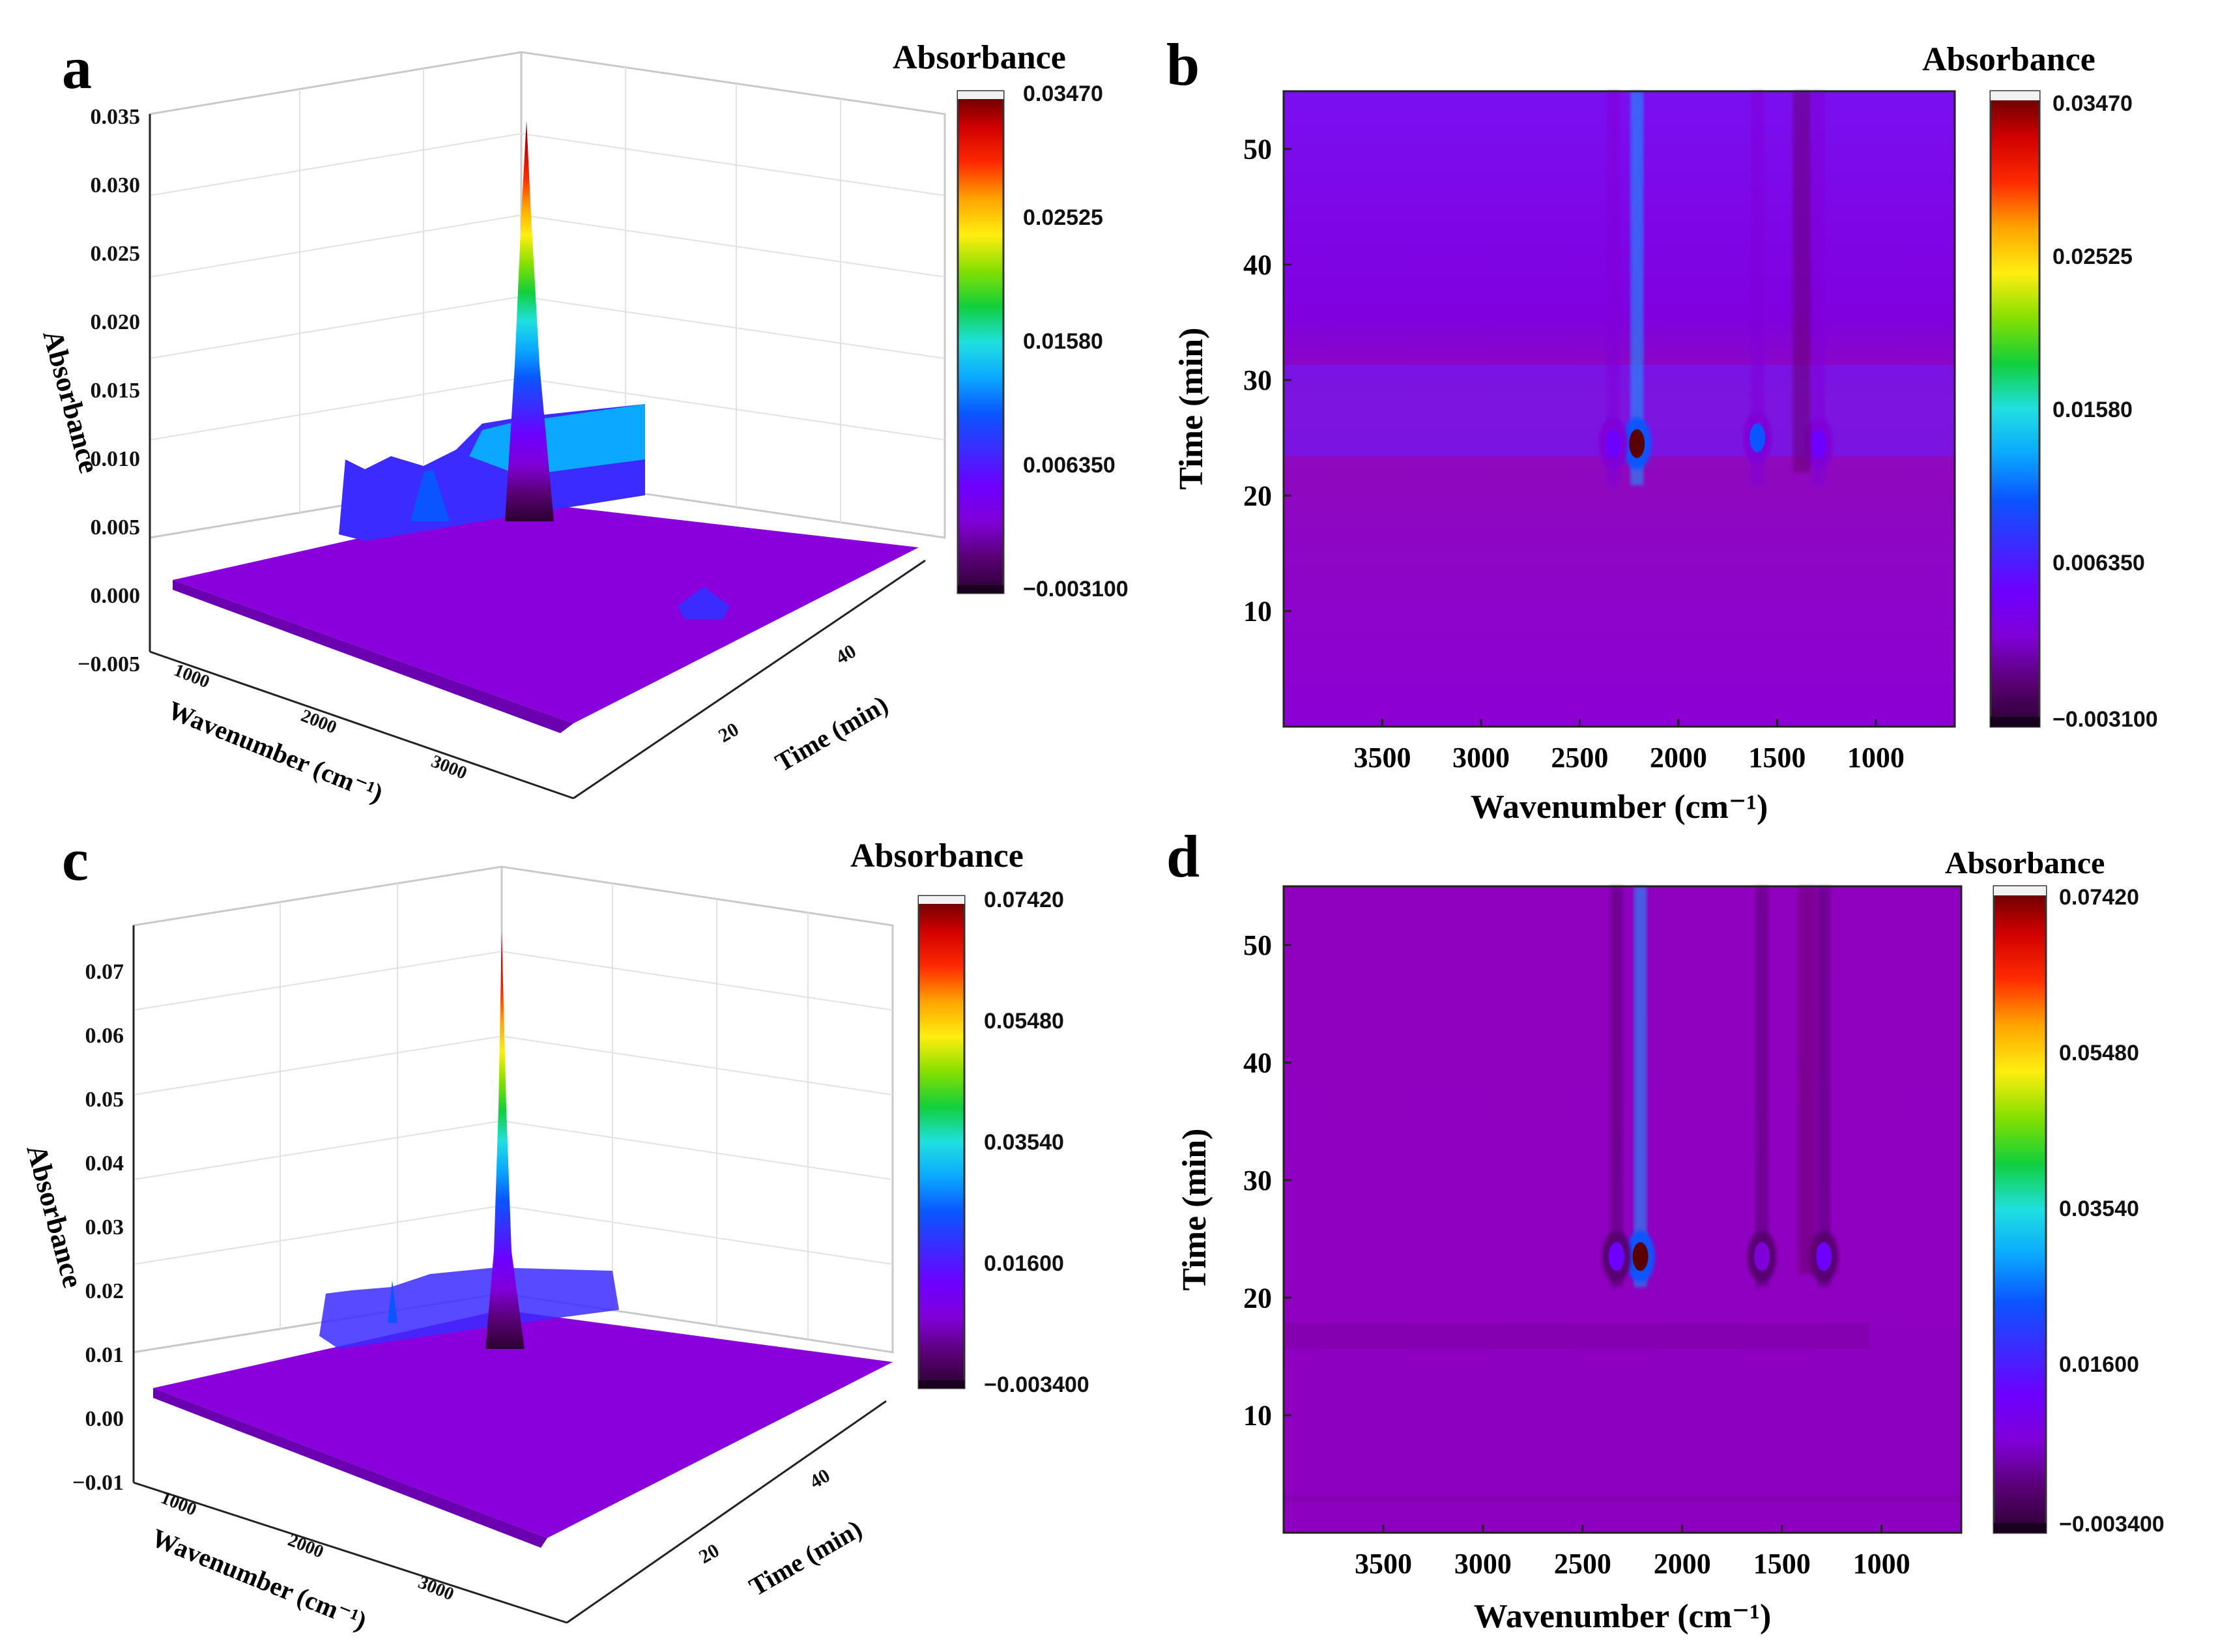 This screenshot has height=1652, width=2218. What do you see at coordinates (259, 1579) in the screenshot?
I see `panel-c-xlabel: Wavenumber (cm⁻¹)` at bounding box center [259, 1579].